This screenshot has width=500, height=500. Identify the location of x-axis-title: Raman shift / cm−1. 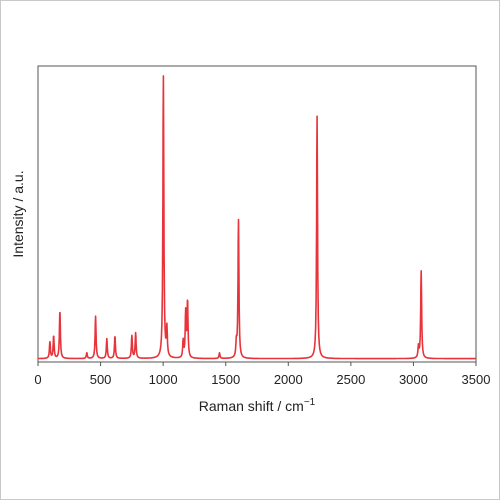
(257, 405).